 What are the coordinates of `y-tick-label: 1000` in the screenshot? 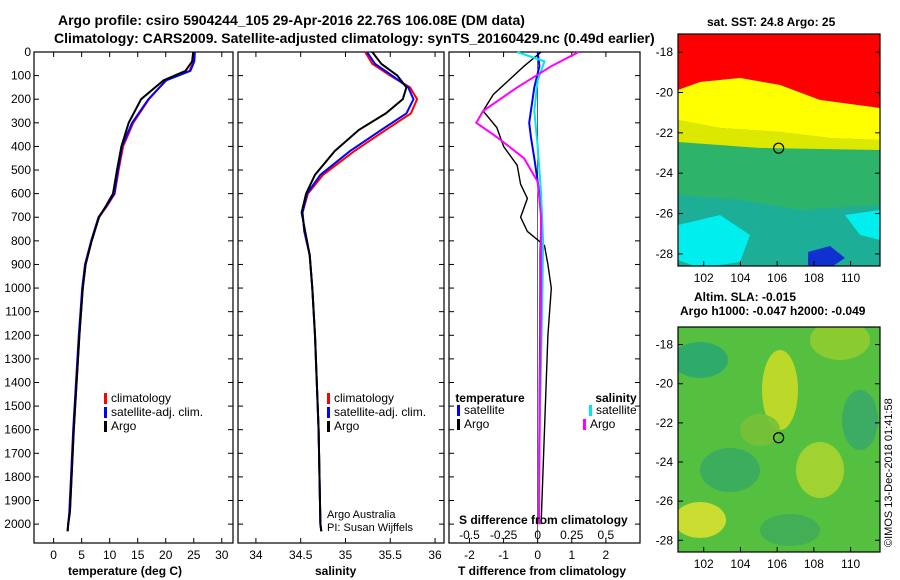 It's located at (17, 288).